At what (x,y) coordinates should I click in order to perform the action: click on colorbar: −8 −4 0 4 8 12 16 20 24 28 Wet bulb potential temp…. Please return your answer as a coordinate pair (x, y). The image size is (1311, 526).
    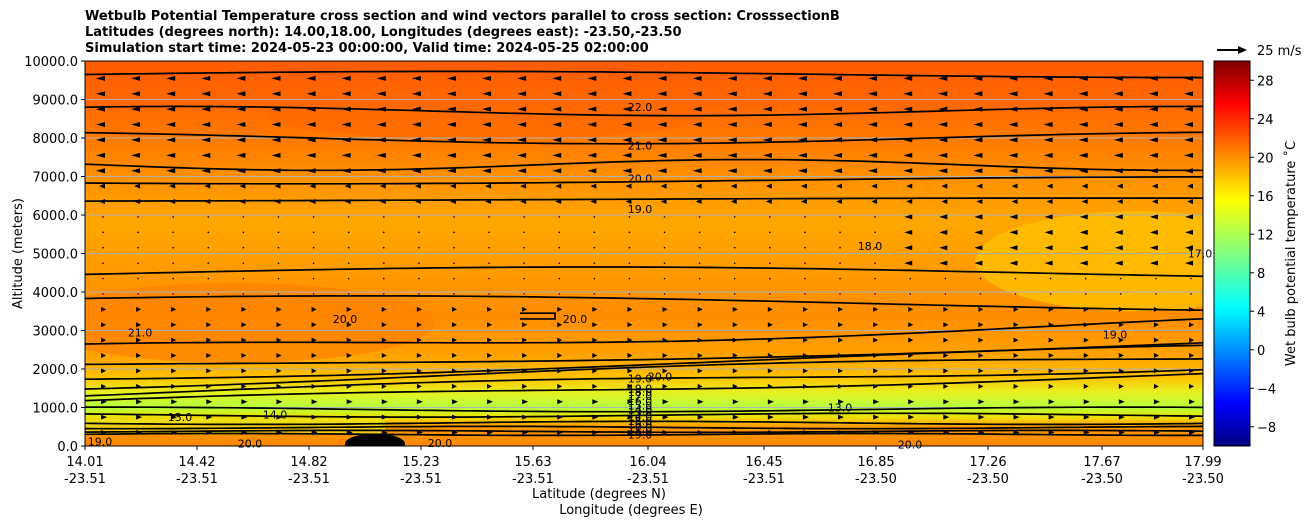
    Looking at the image, I should click on (1256, 253).